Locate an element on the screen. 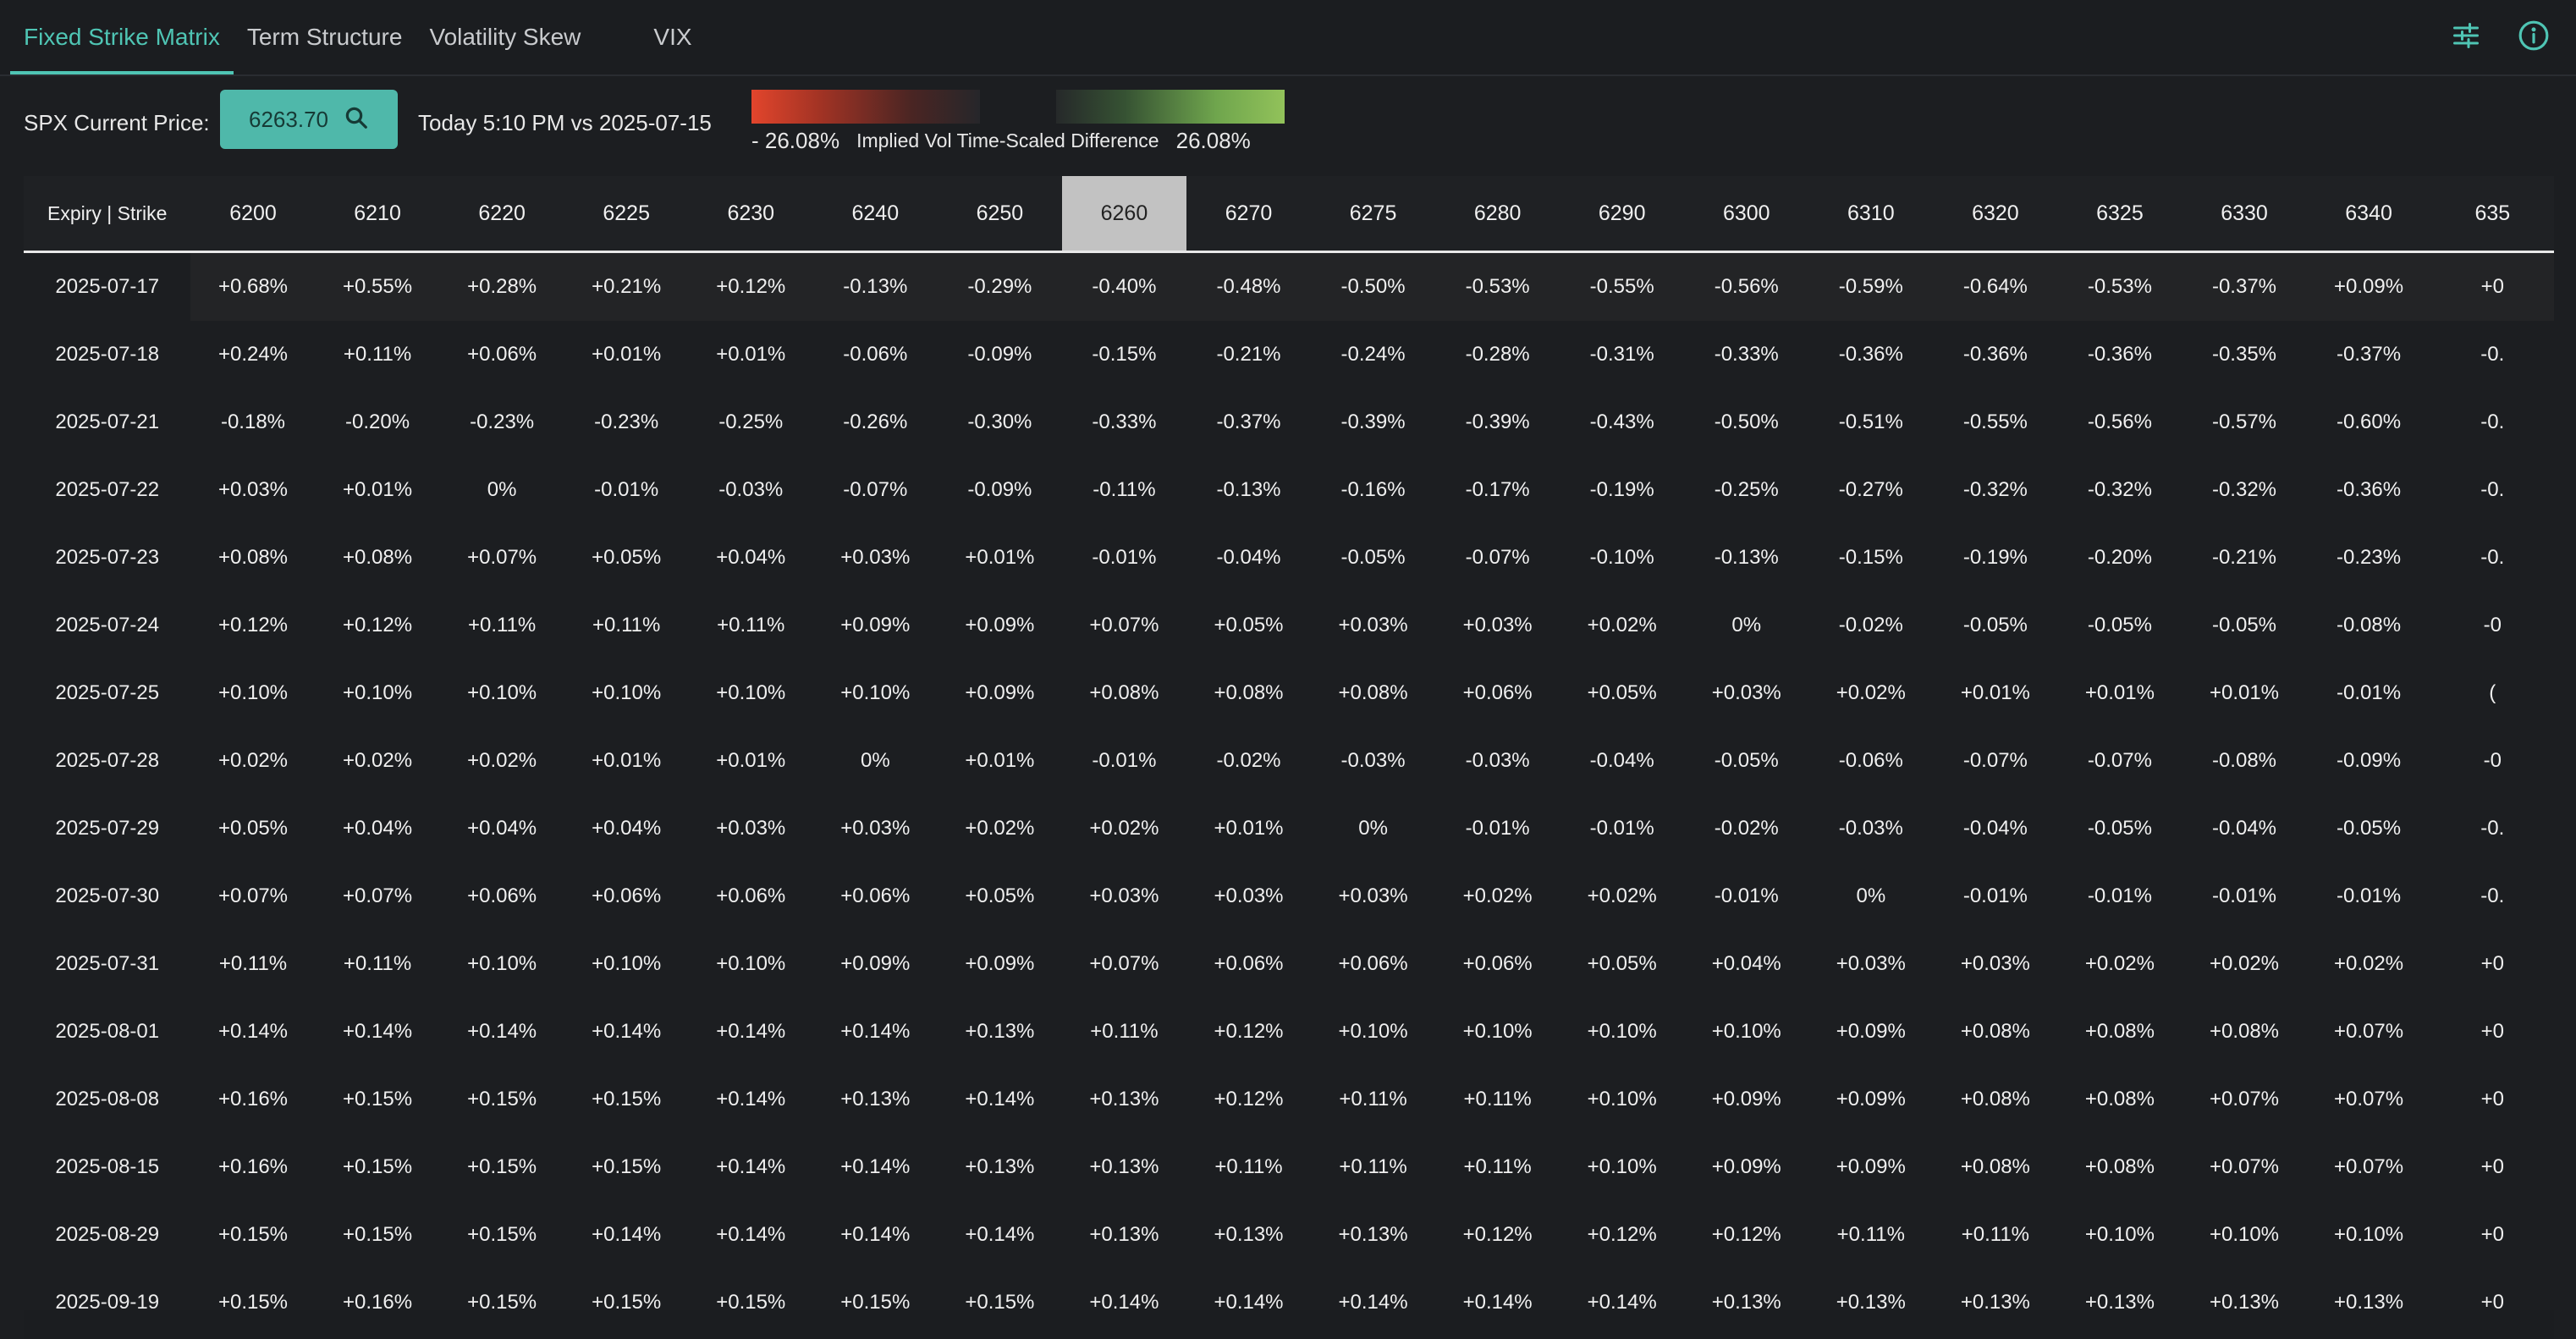 The width and height of the screenshot is (2576, 1339). matrix-cell: ( is located at coordinates (2492, 693).